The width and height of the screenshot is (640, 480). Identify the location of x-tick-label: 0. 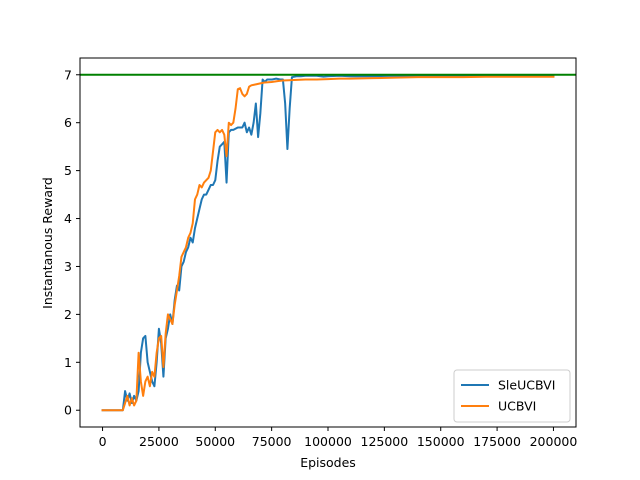
(103, 441).